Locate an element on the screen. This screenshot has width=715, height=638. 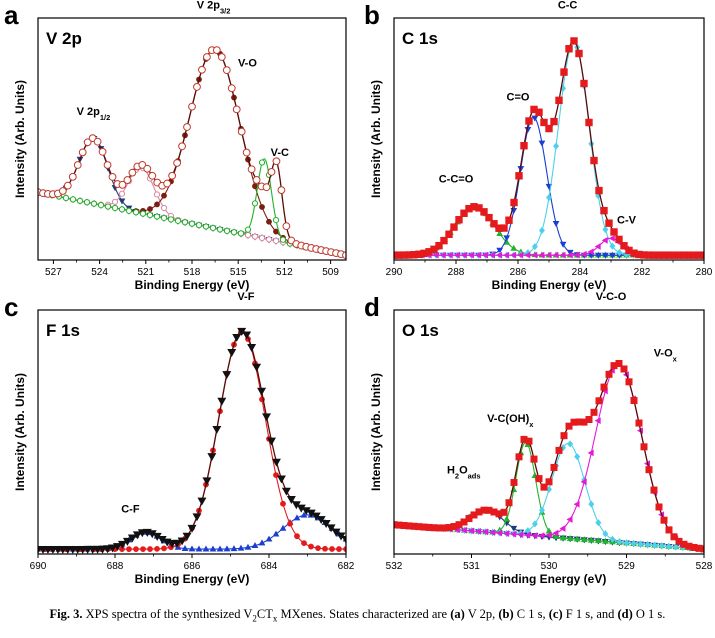
panel-letter: a is located at coordinates (11, 15).